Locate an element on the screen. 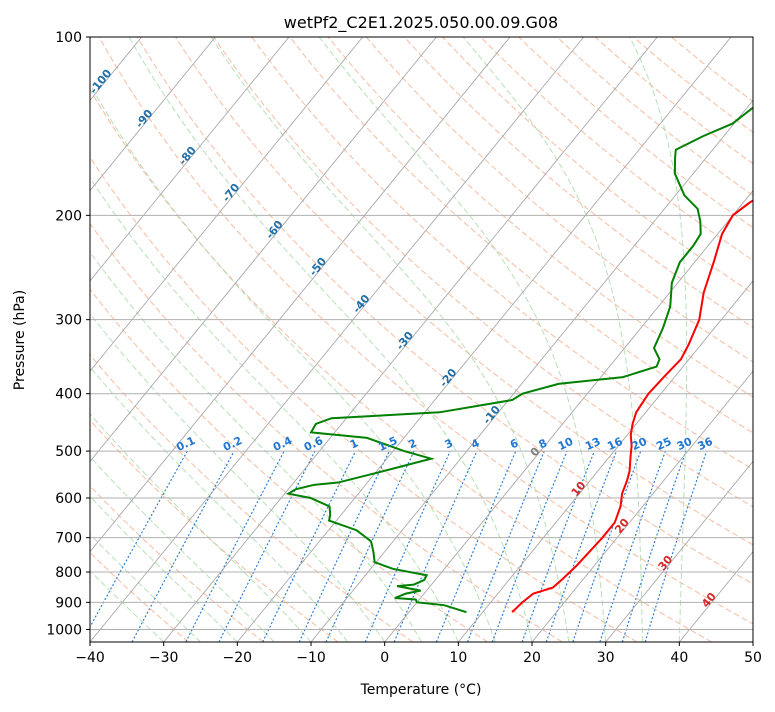  mixing-ratio-label: 6 is located at coordinates (514, 443).